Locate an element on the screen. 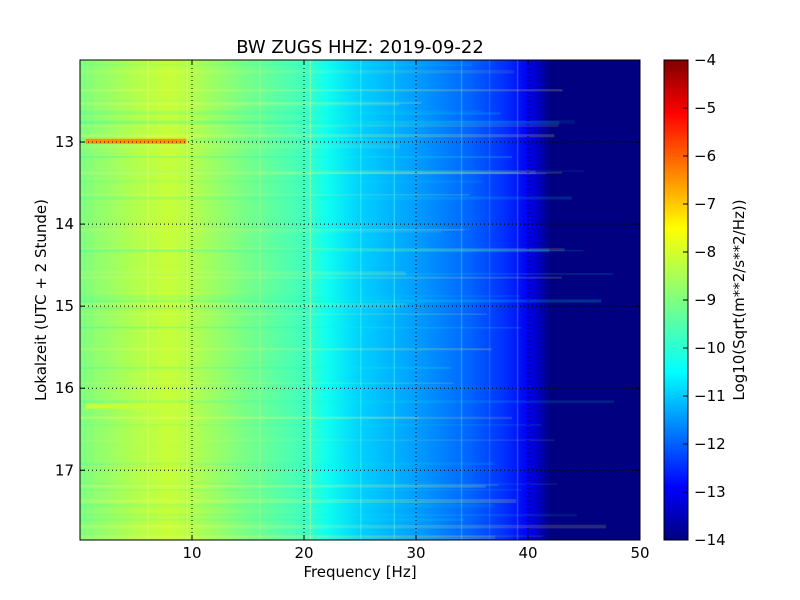 The height and width of the screenshot is (600, 800). colorbar-tick-label: −5 is located at coordinates (705, 108).